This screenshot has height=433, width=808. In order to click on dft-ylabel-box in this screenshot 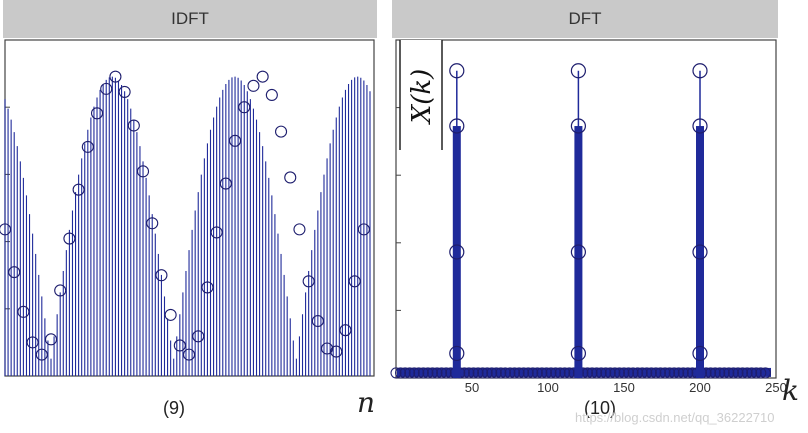, I will do `click(421, 95)`.